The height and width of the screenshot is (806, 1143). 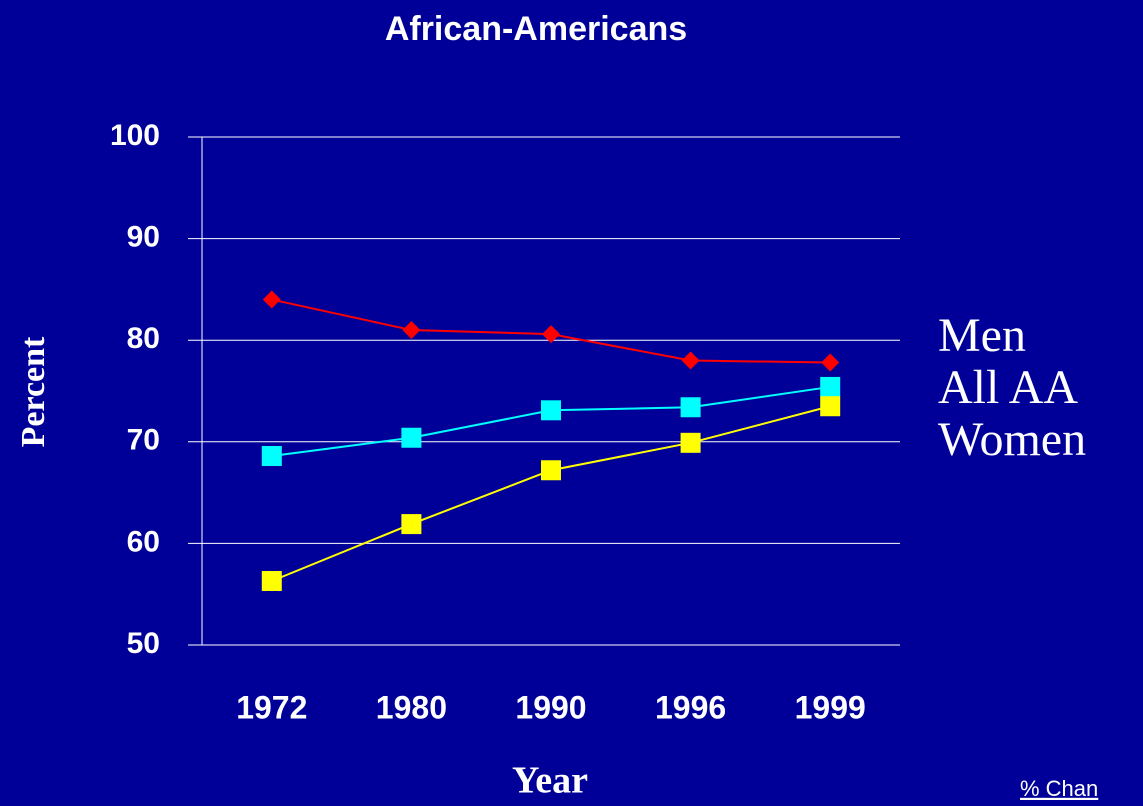 What do you see at coordinates (411, 707) in the screenshot?
I see `x-tick-label: 1980` at bounding box center [411, 707].